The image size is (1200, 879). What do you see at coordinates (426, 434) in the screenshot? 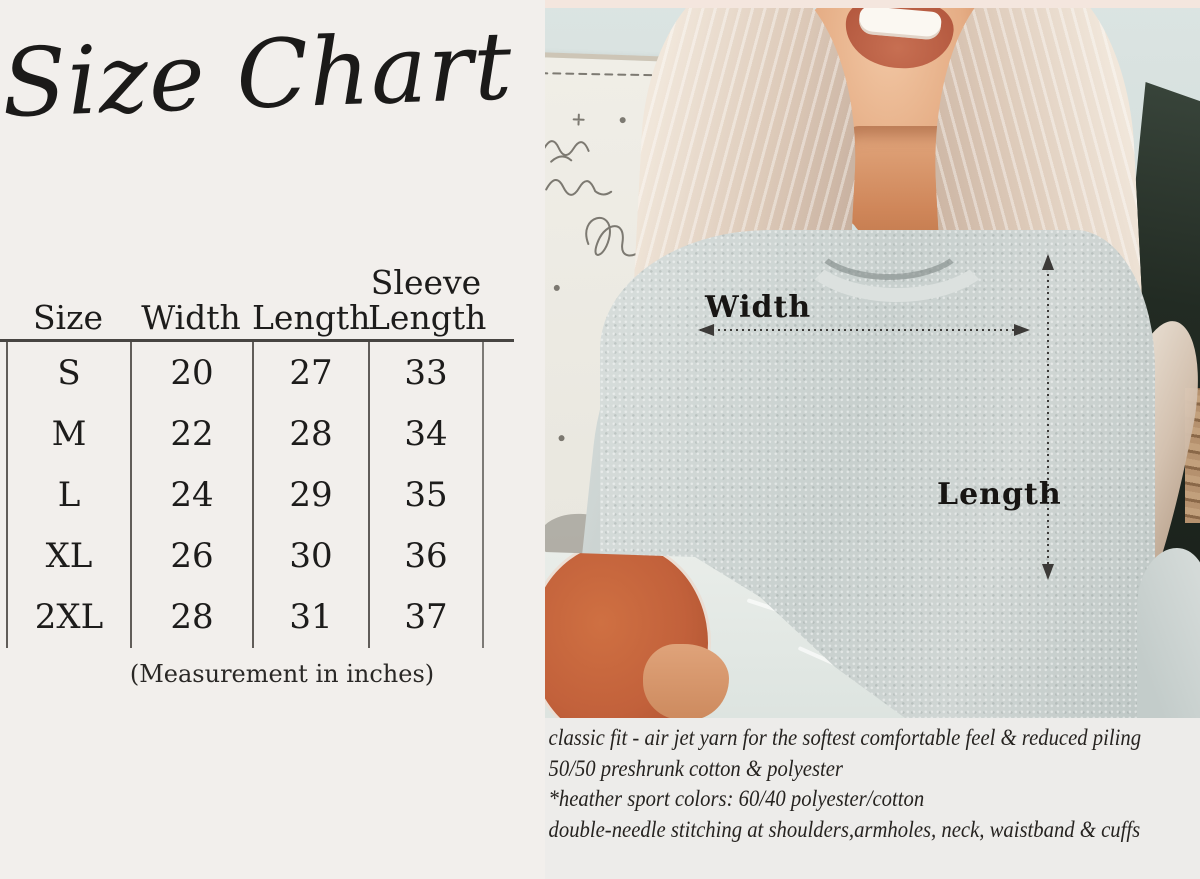
I see `table-cell: 34` at bounding box center [426, 434].